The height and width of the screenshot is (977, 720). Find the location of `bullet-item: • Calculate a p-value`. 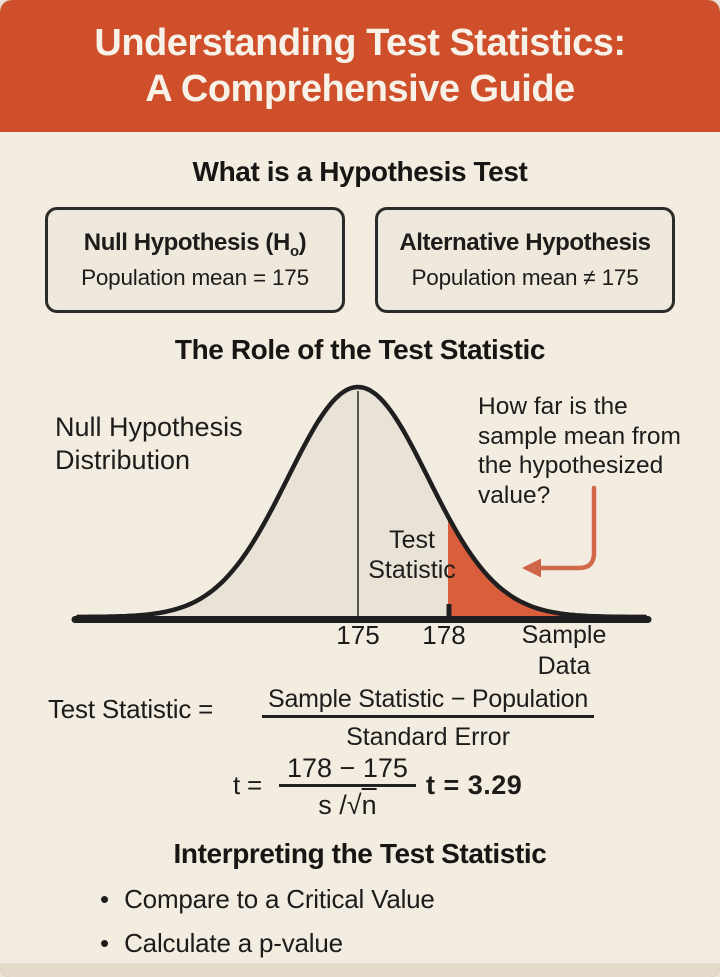

bullet-item: • Calculate a p-value is located at coordinates (267, 943).